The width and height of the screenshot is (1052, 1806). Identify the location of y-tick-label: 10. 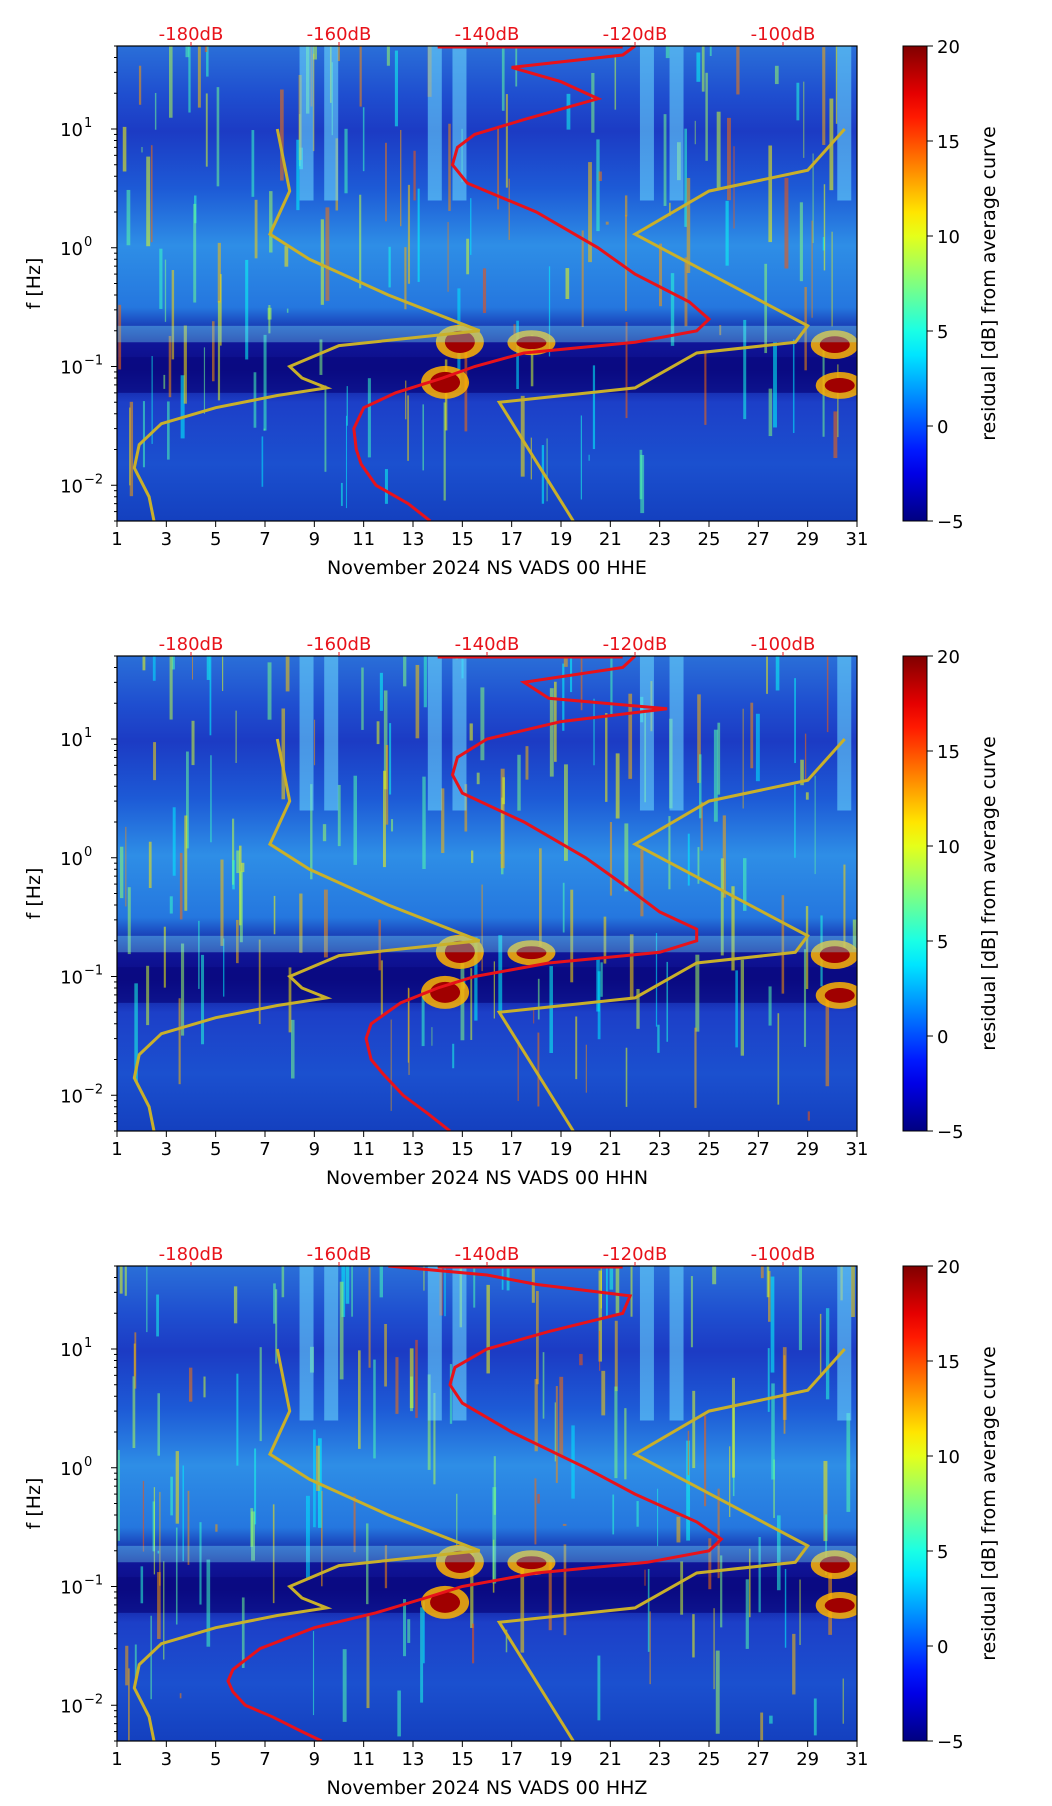
(71, 486).